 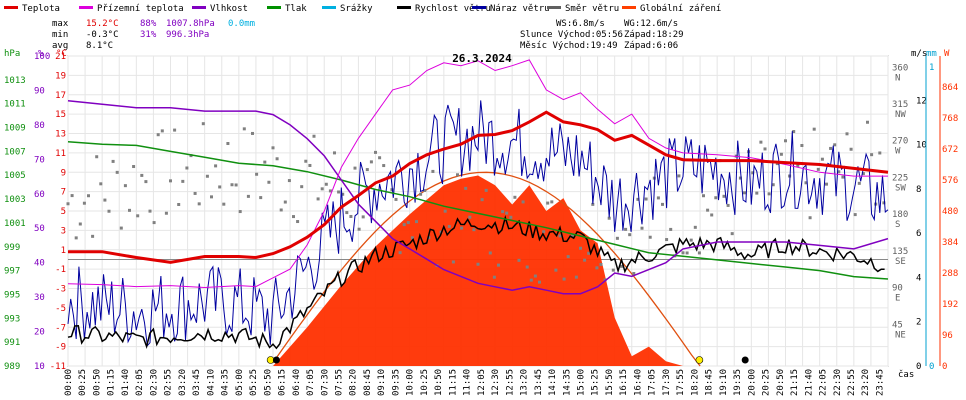 What do you see at coordinates (60, 348) in the screenshot?
I see `temperature-tick: -9` at bounding box center [60, 348].